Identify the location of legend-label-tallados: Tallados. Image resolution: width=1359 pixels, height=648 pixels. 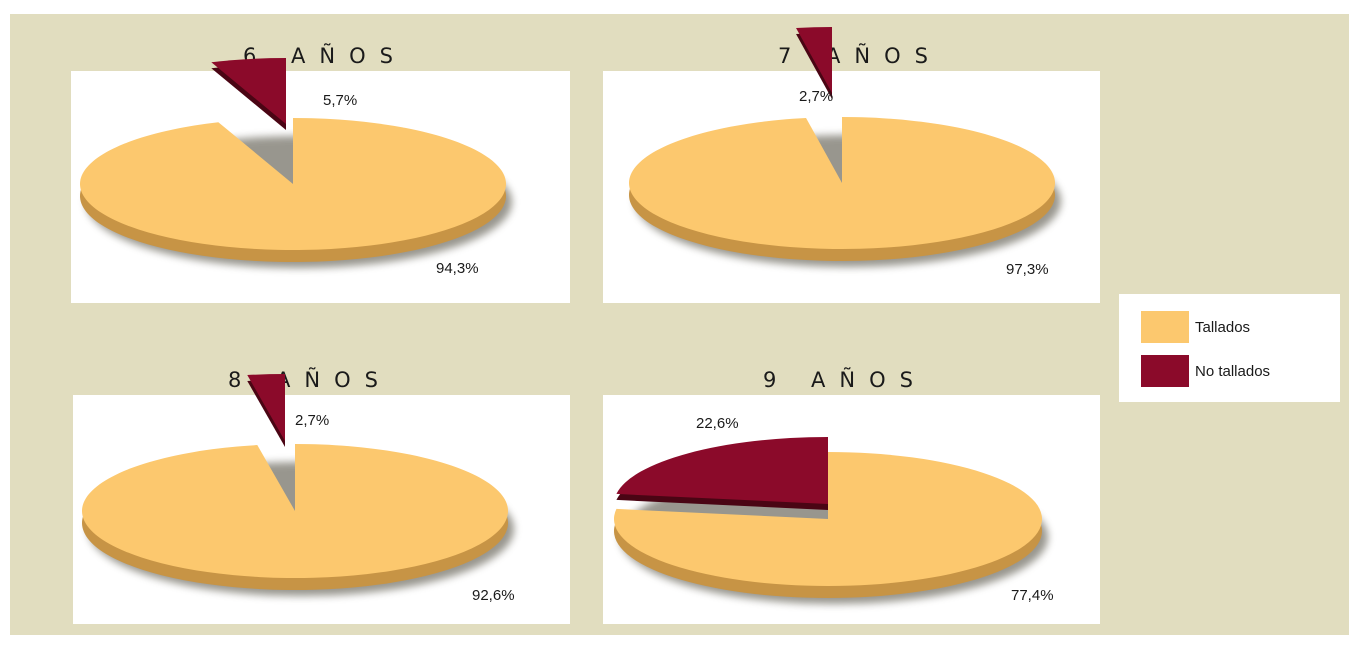
(1223, 327).